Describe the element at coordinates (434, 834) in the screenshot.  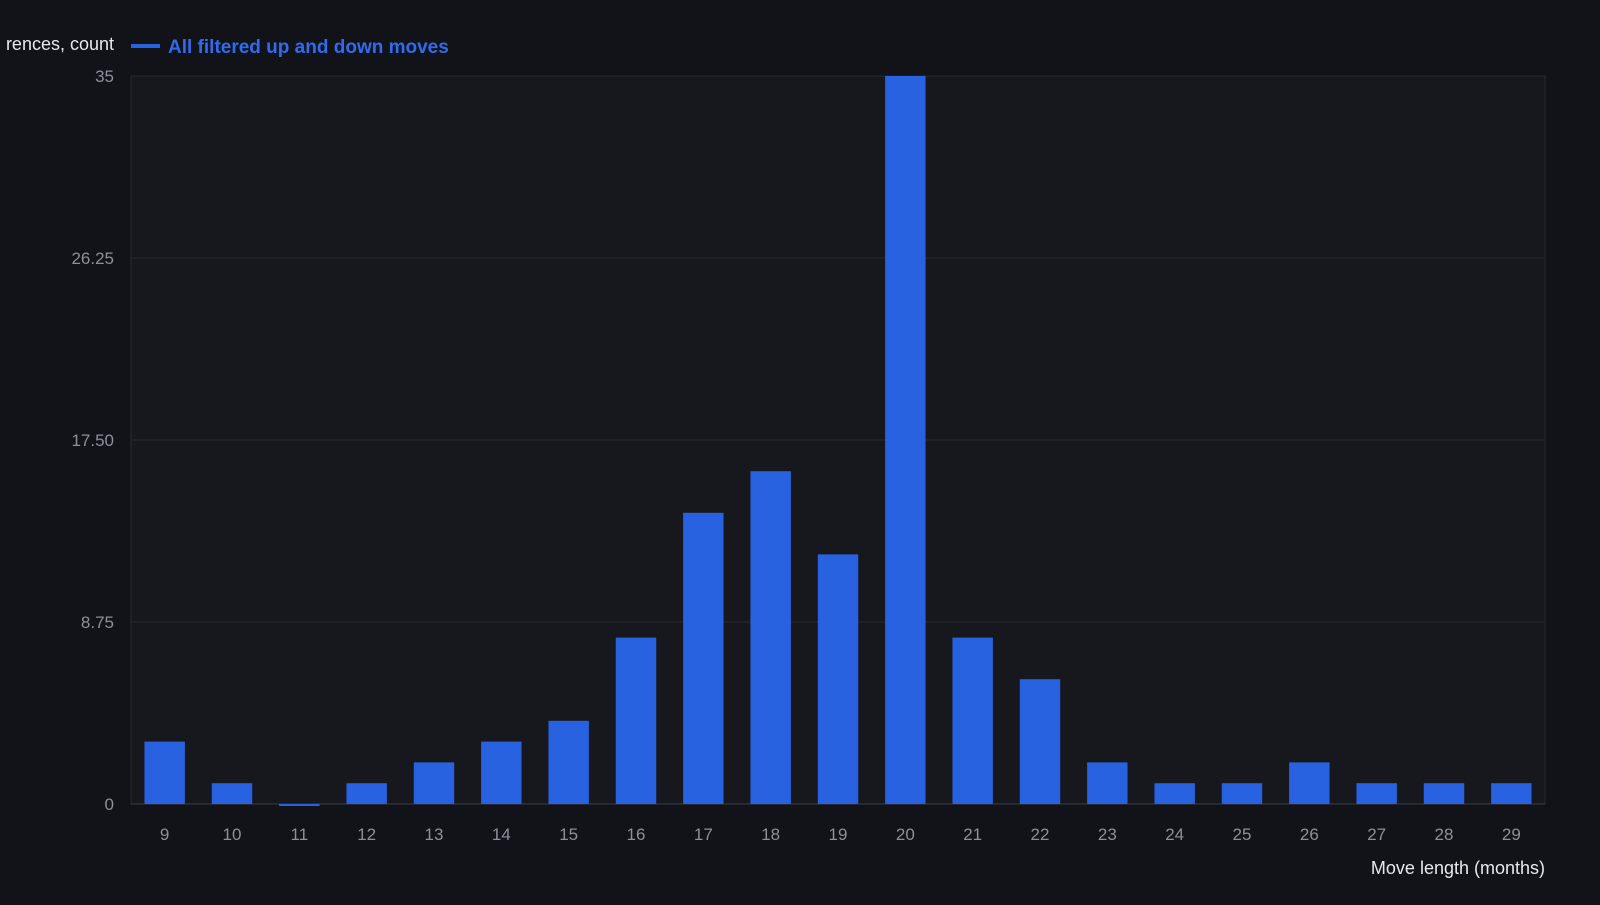
I see `x-tick-label: 13` at that location.